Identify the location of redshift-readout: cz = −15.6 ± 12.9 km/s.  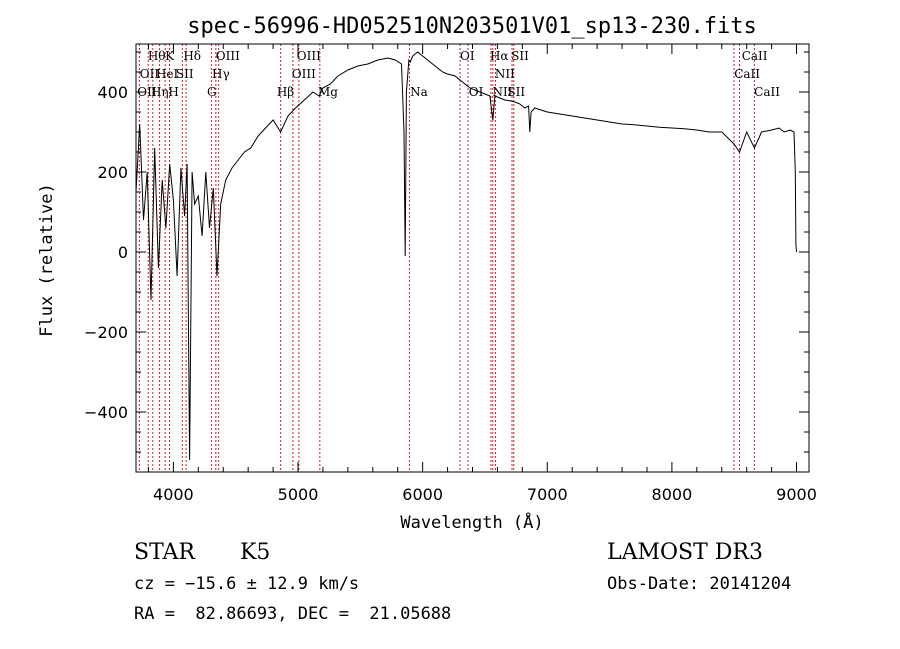
(247, 584).